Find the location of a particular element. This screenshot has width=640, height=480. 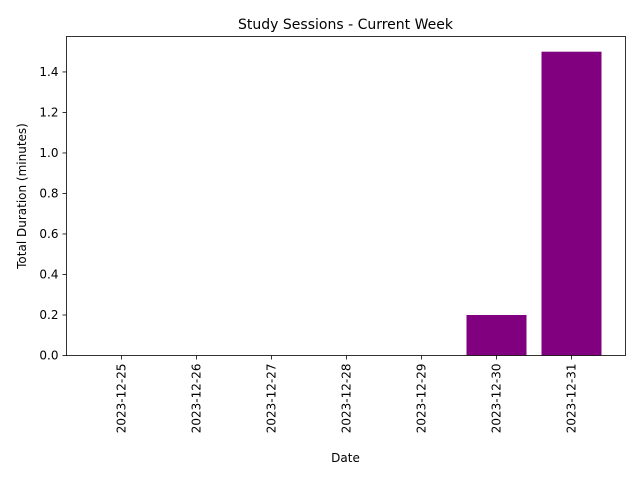

bars-group is located at coordinates (534, 203).